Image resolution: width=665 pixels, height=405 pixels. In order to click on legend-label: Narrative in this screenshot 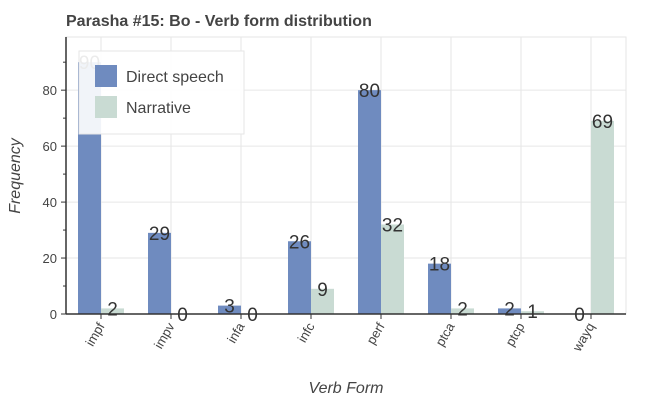, I will do `click(158, 108)`.